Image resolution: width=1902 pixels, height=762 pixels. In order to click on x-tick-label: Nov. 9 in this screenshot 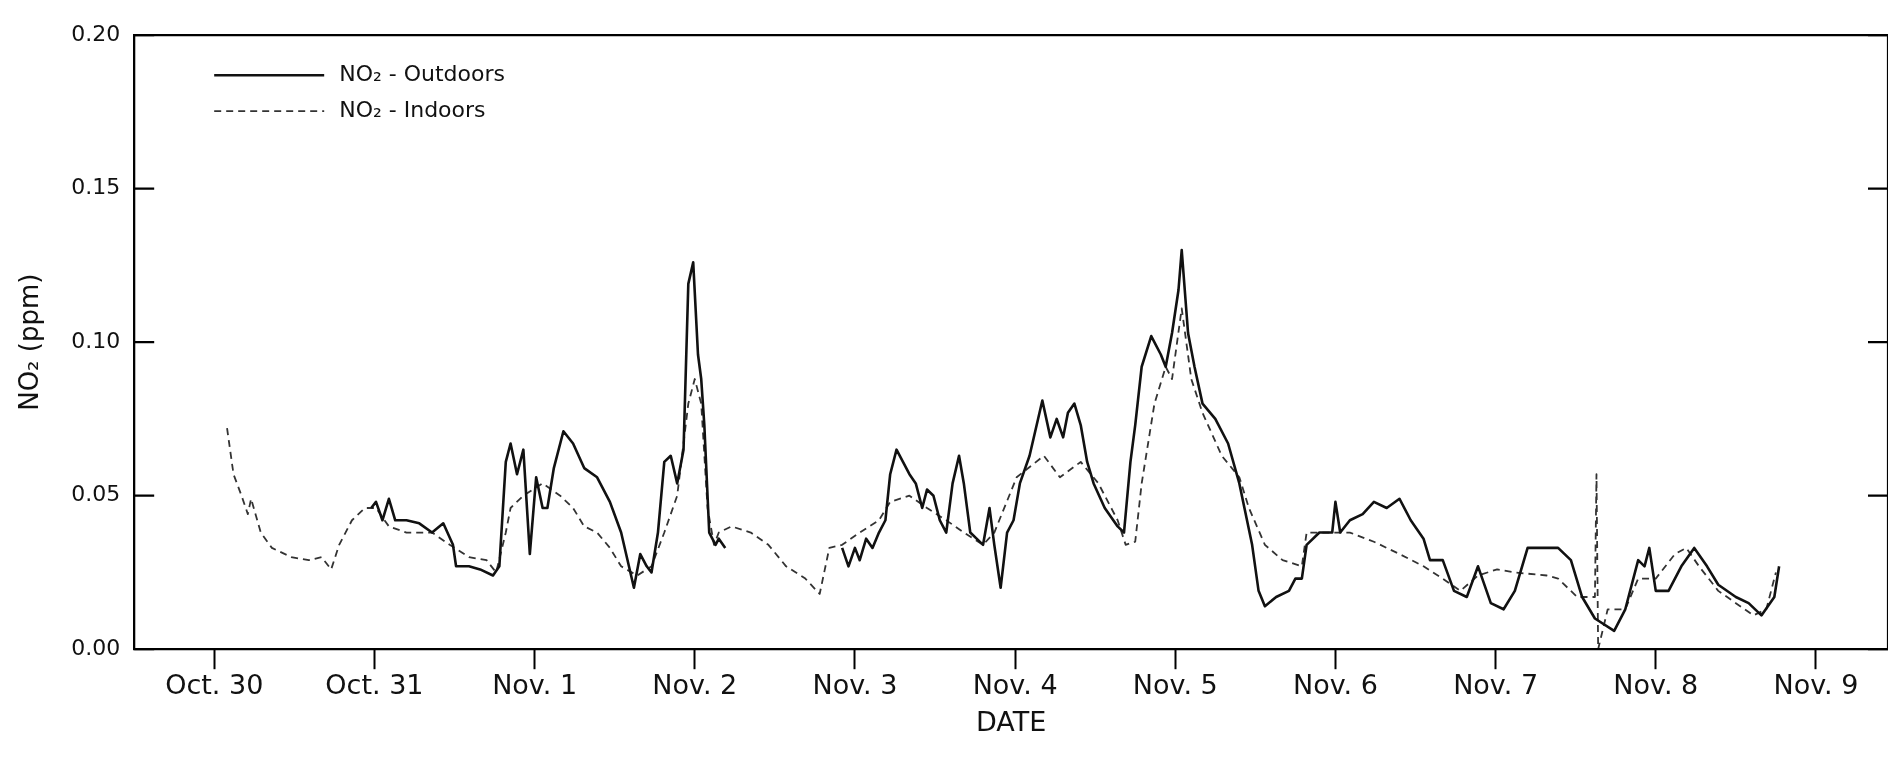, I will do `click(1816, 685)`.